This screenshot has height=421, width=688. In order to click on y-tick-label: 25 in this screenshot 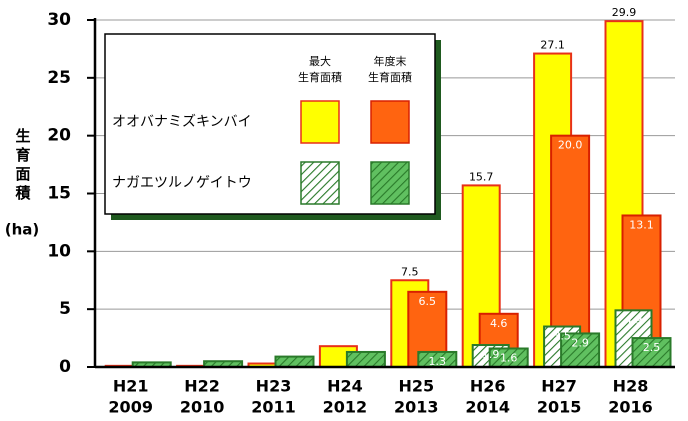, I will do `click(59, 78)`.